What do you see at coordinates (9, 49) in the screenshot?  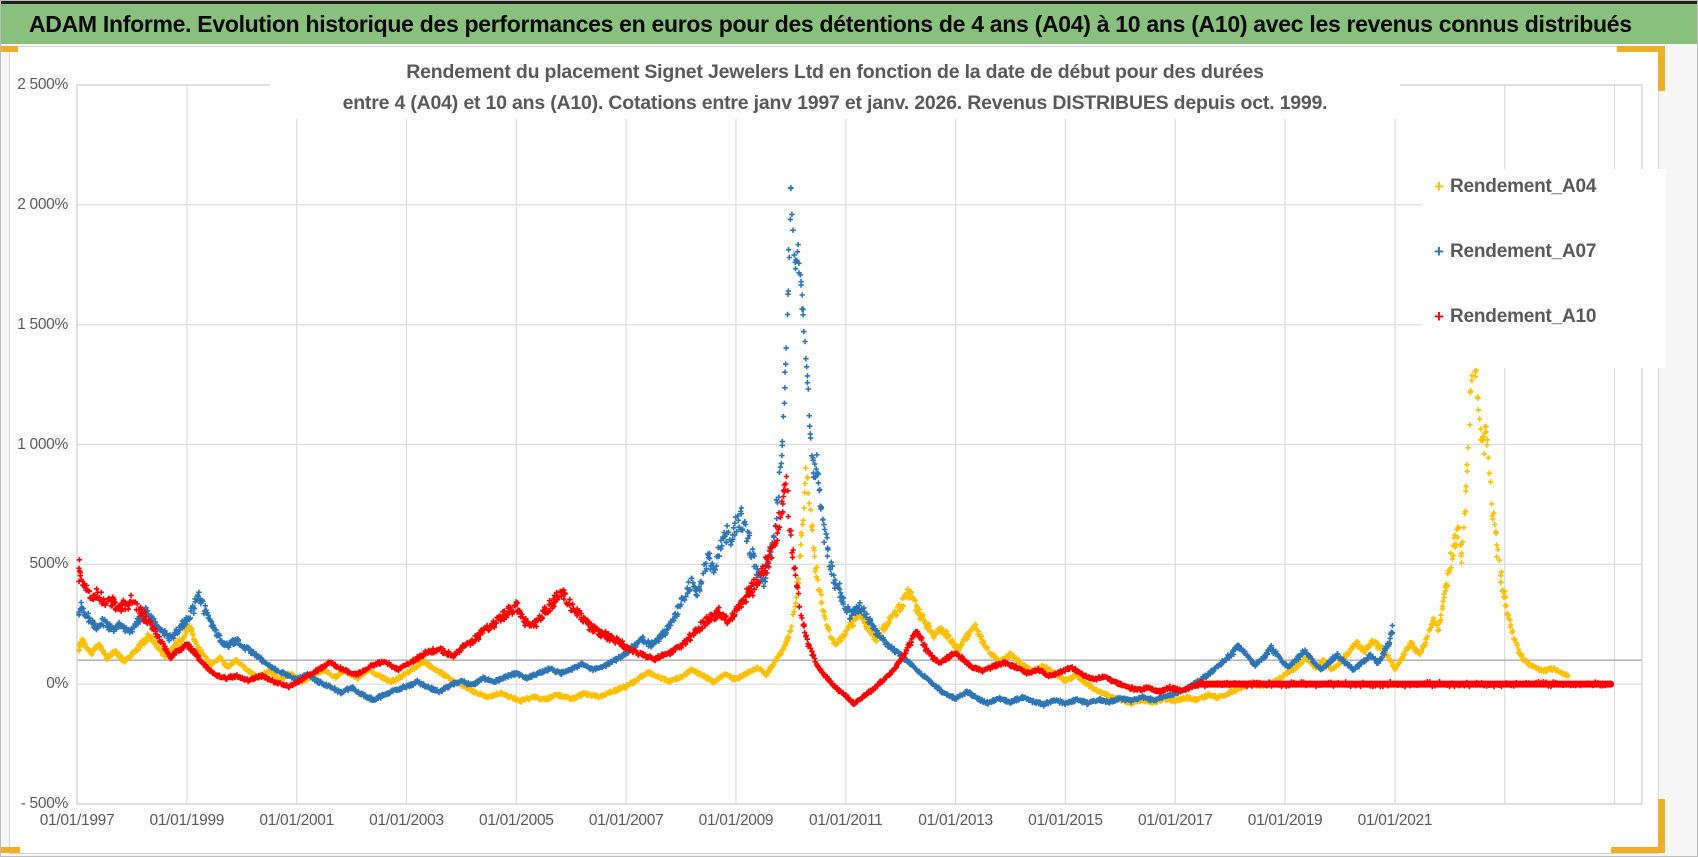 I see `selection-corner-top-left` at bounding box center [9, 49].